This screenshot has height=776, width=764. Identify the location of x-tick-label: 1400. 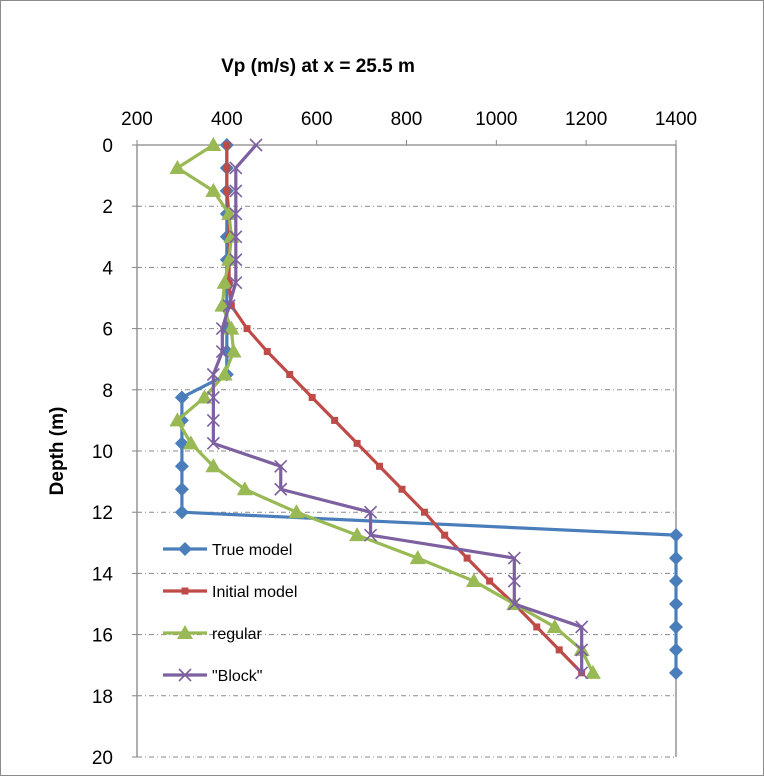
(676, 119).